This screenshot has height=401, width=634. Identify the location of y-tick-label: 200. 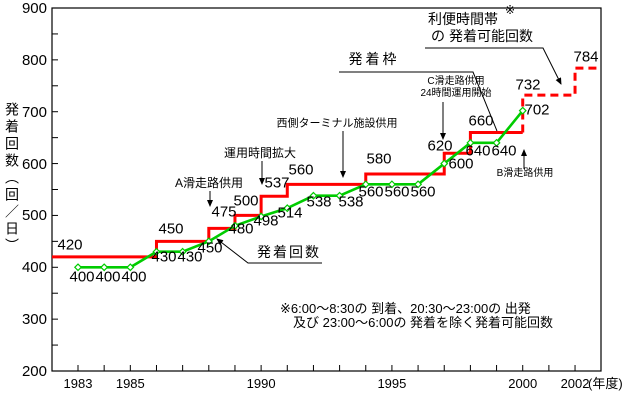
(34, 371).